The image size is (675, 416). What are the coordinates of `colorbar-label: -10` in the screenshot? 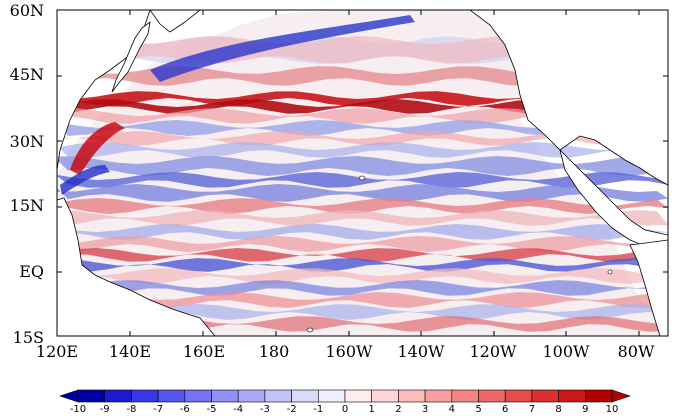 It's located at (78, 409).